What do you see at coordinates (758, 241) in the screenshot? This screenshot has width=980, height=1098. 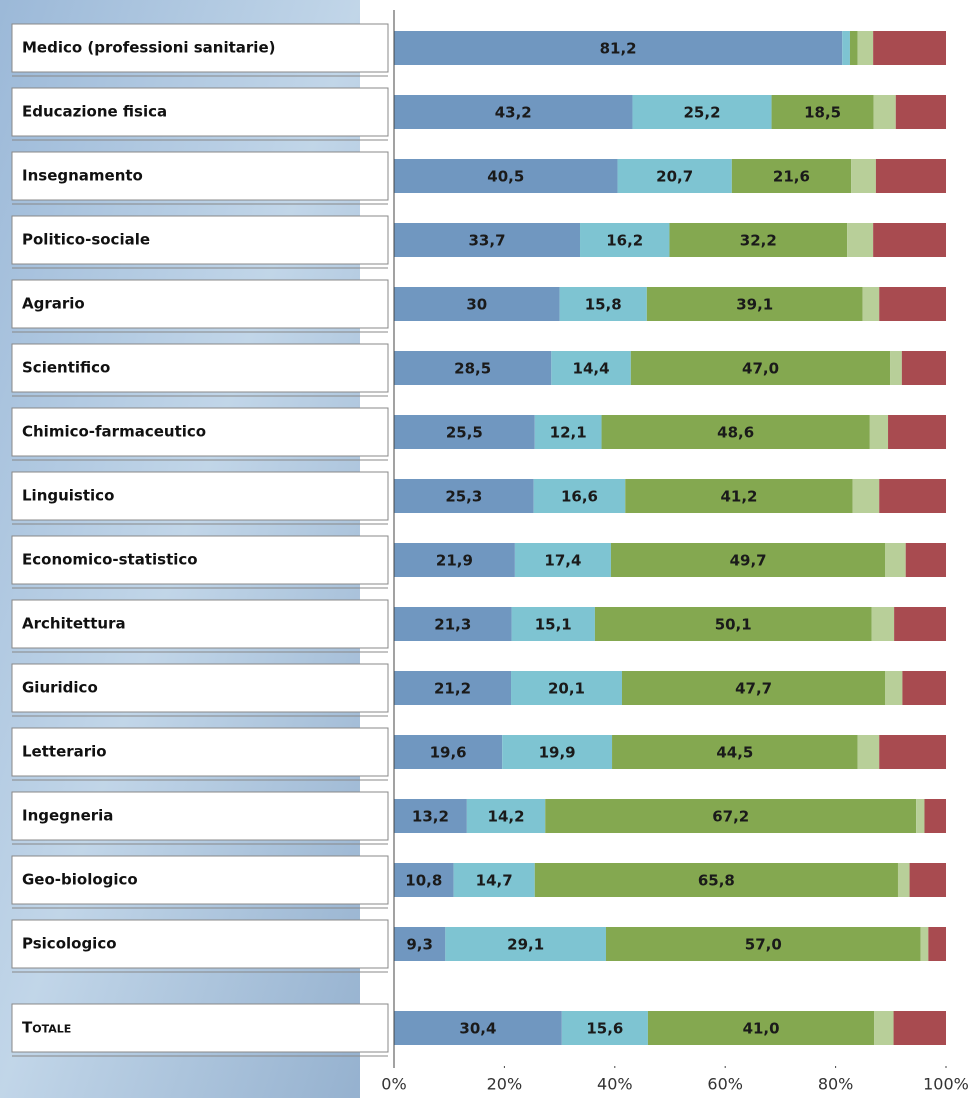 I see `data-label: 32,2` at bounding box center [758, 241].